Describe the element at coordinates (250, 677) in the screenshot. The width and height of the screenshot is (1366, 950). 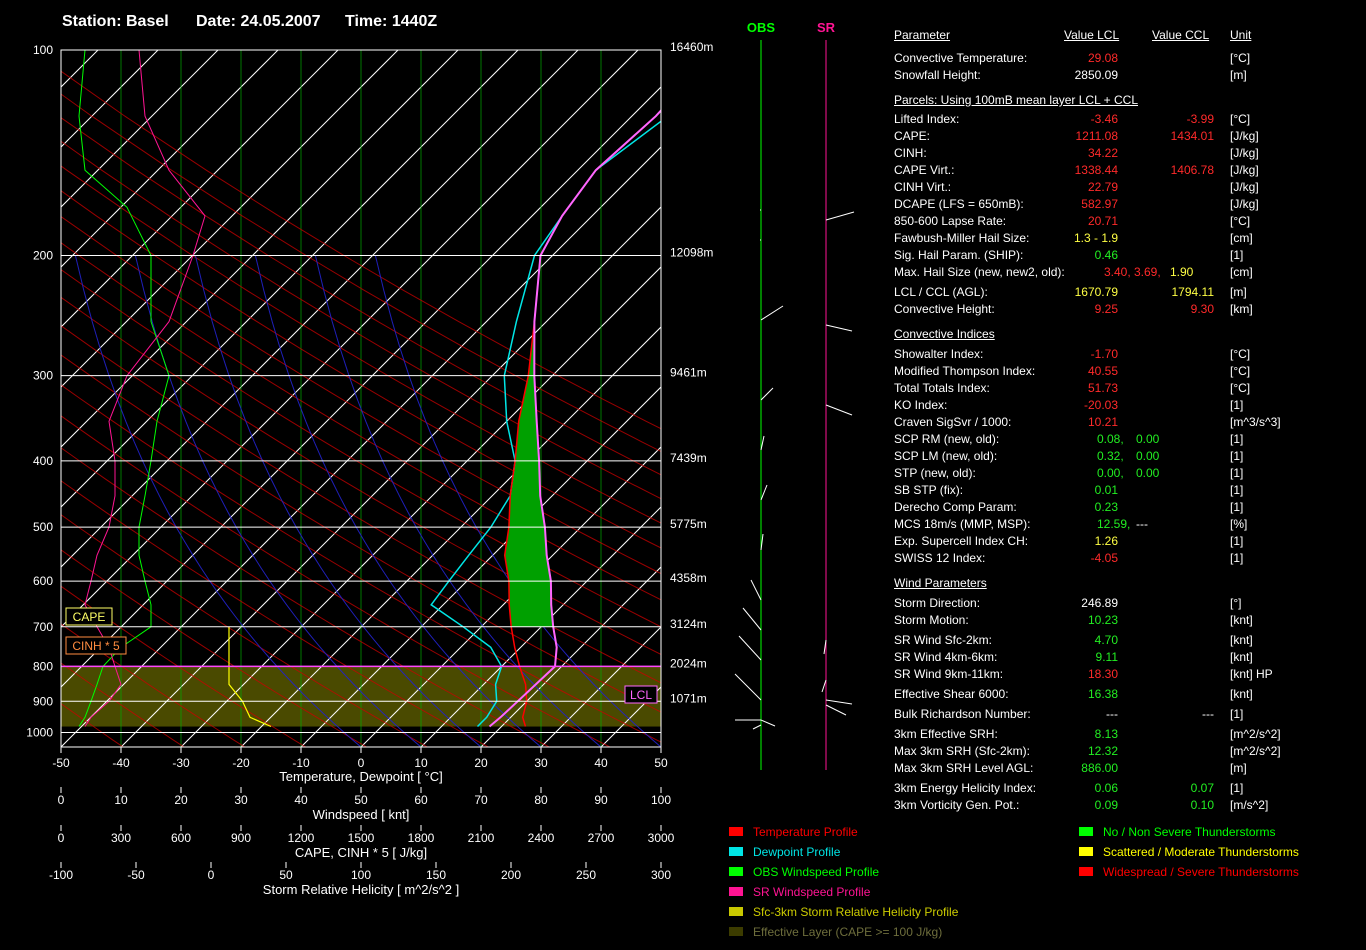
I see `srh-profile` at that location.